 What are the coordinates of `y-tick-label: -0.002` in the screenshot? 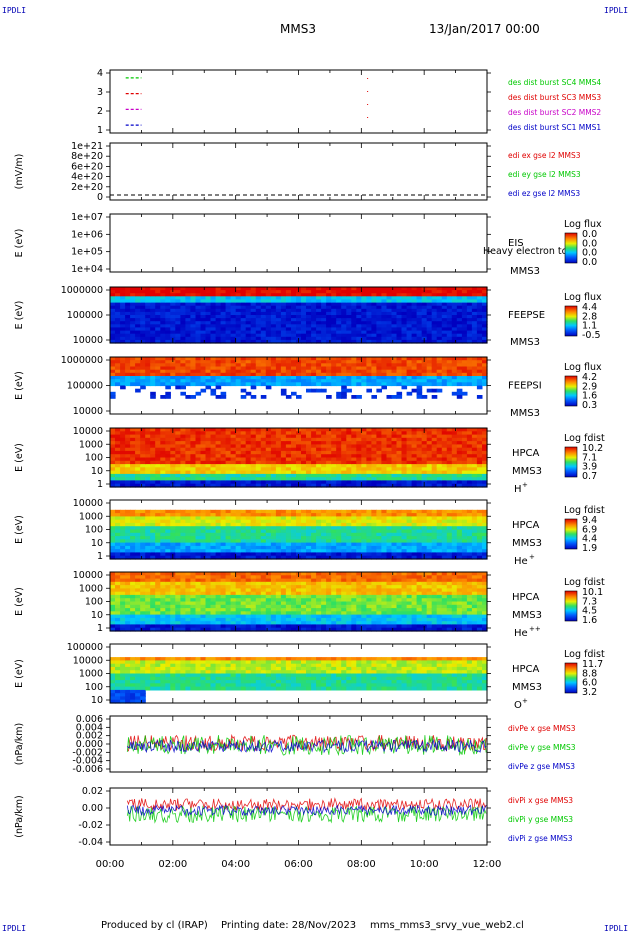 It's located at (87, 752).